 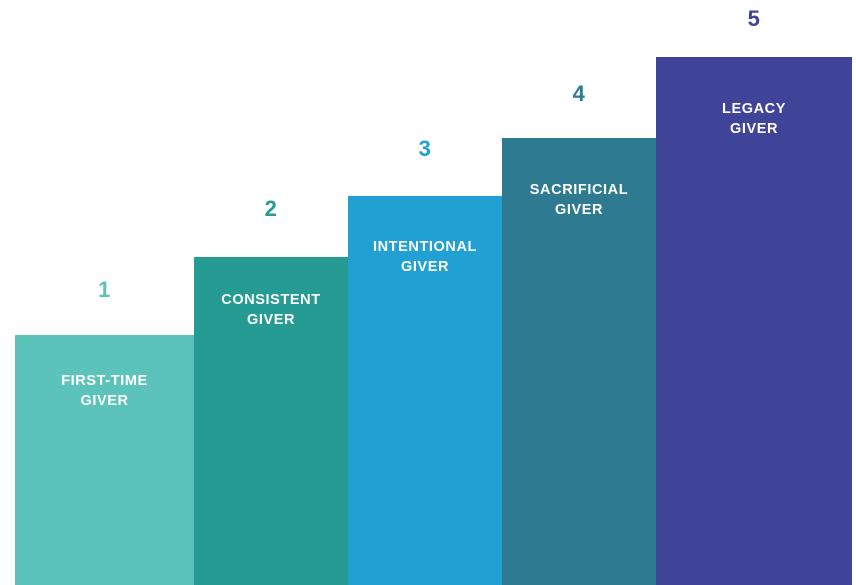 I want to click on step-label-line: FIRST-TIME, so click(x=104, y=381).